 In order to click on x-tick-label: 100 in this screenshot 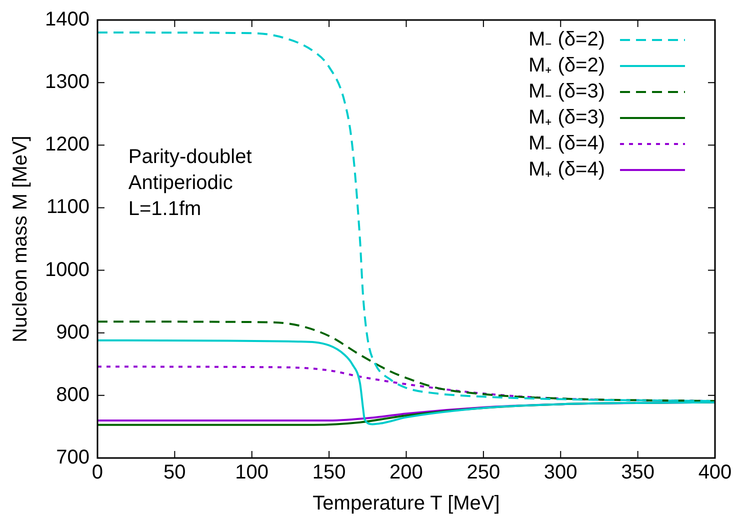, I will do `click(252, 473)`.